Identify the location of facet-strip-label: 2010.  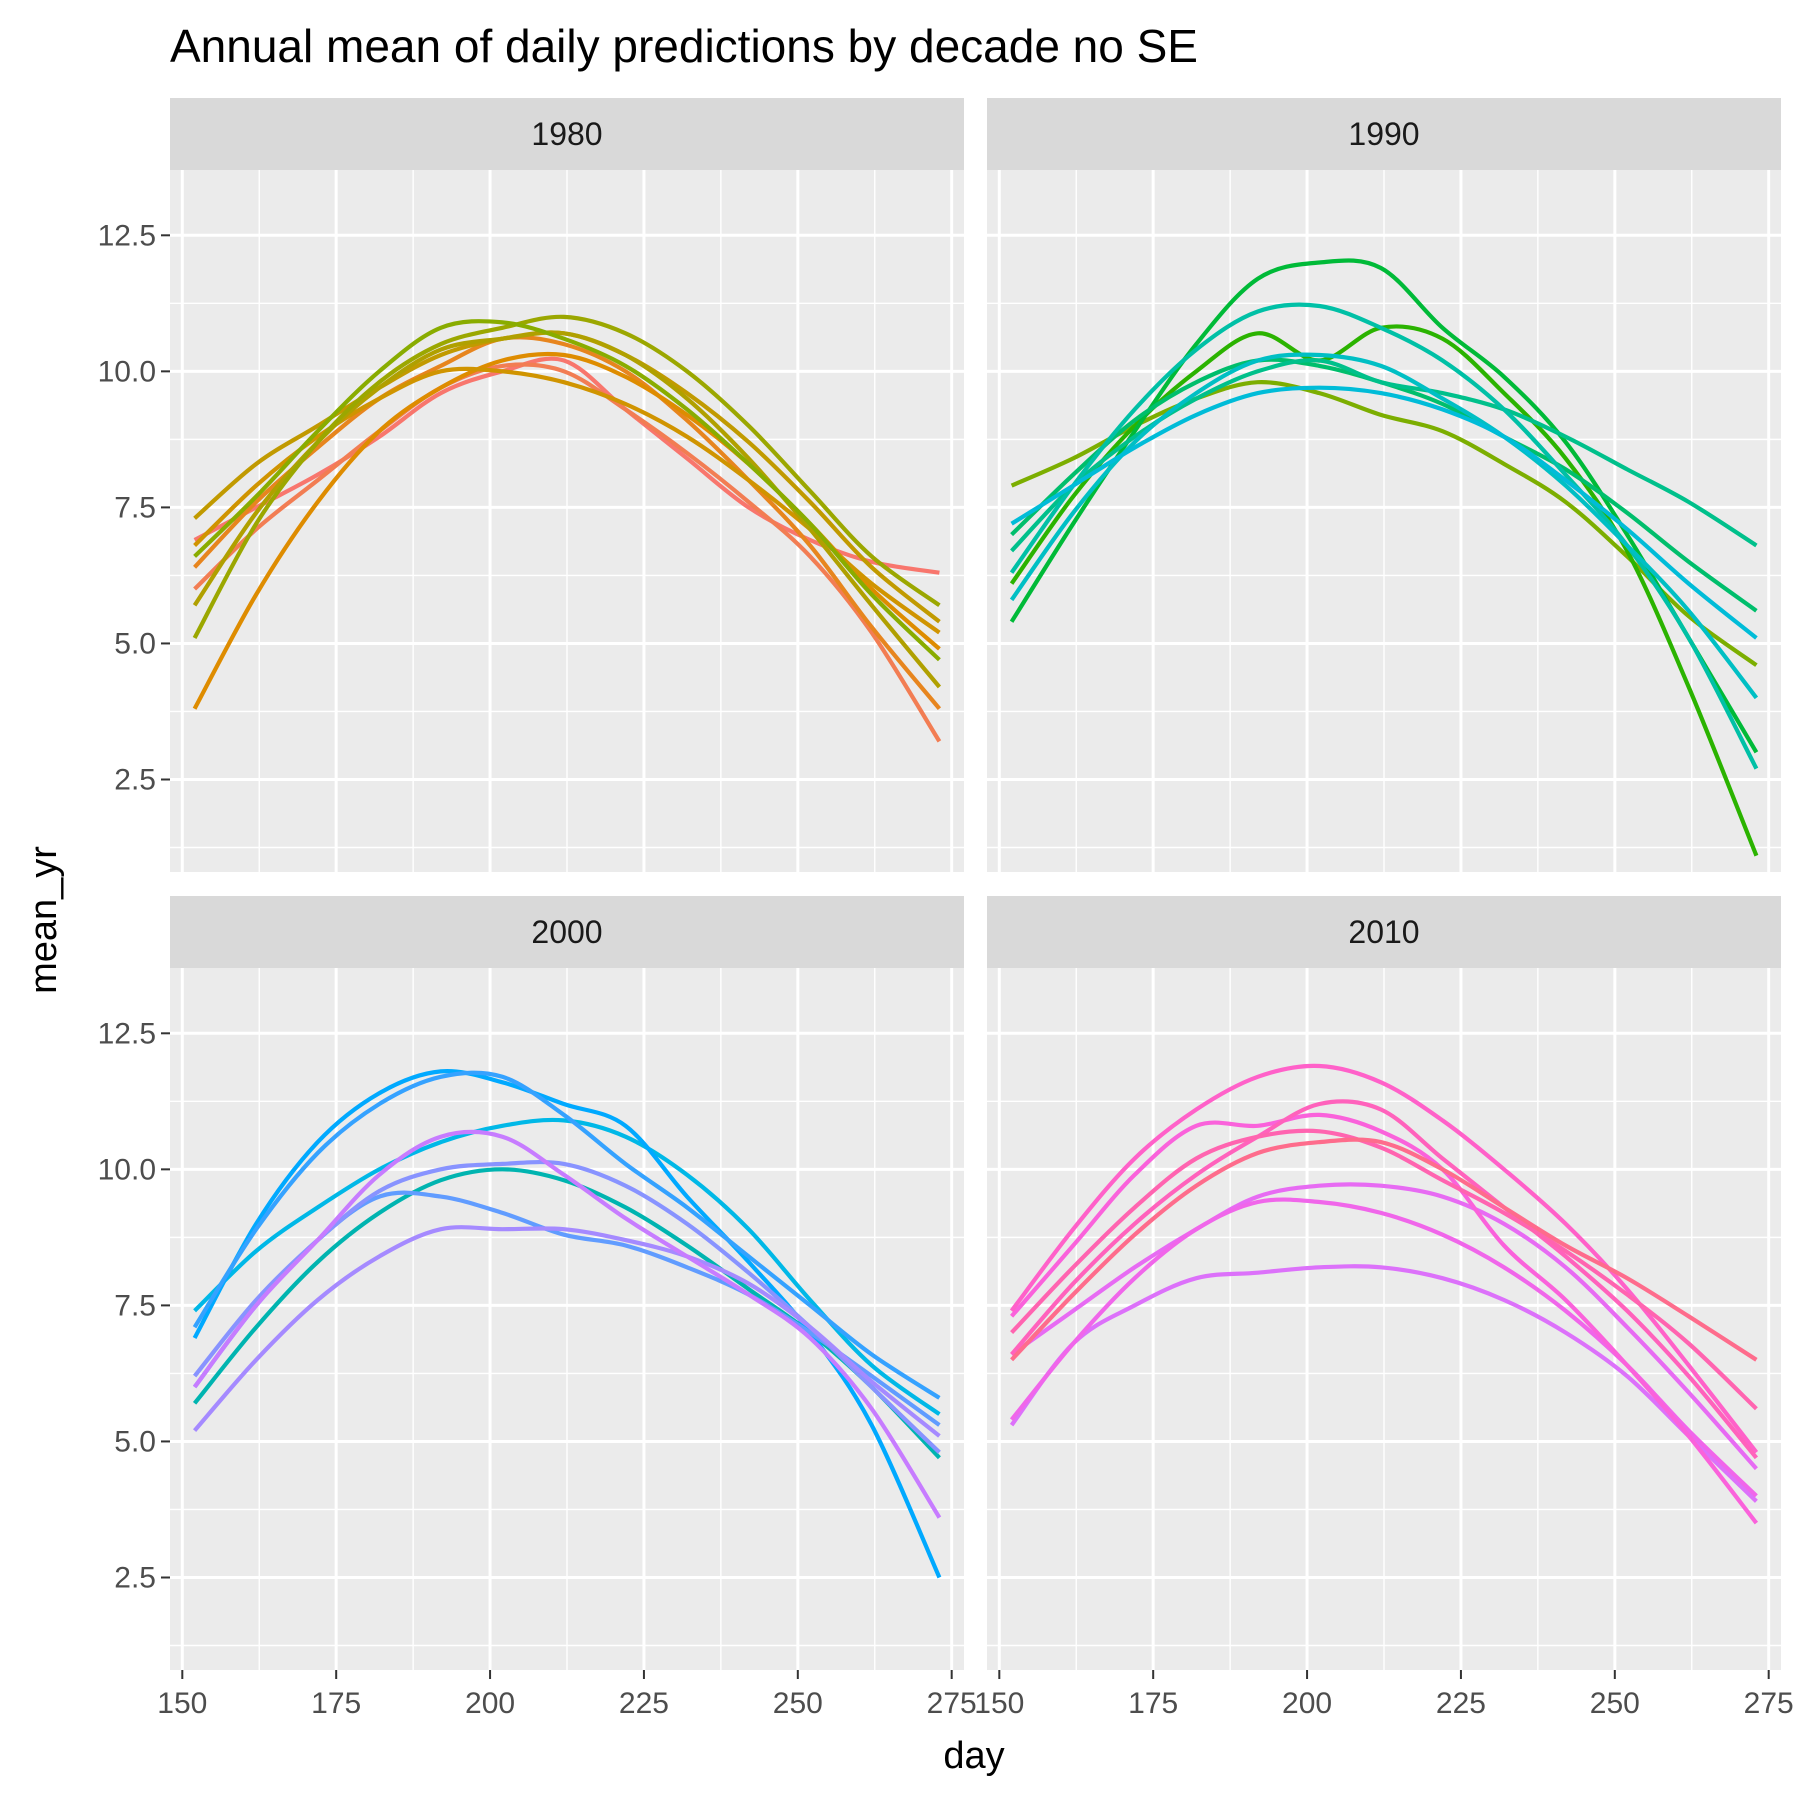
(1383, 932).